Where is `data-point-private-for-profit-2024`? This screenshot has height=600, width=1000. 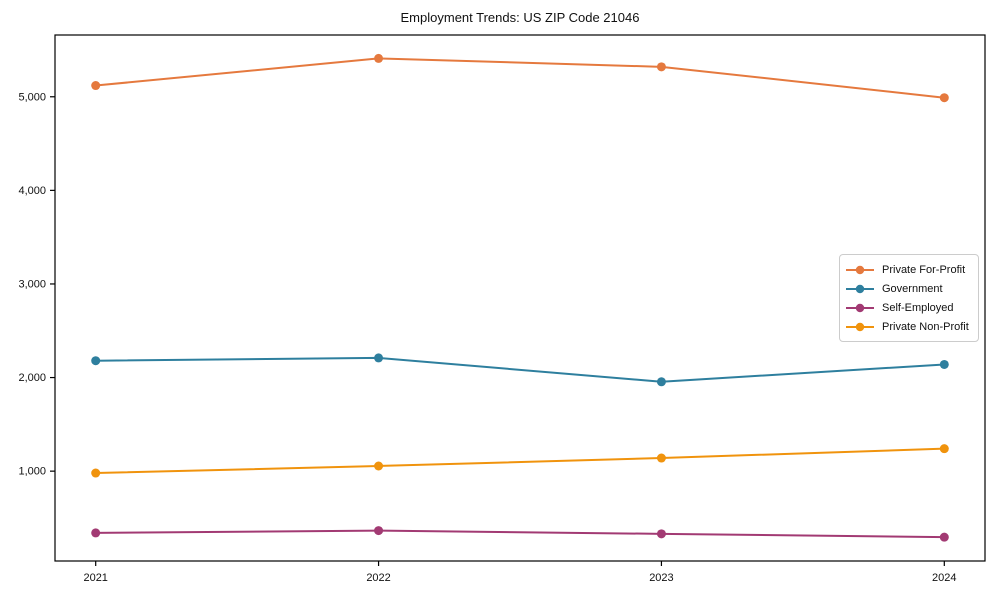 data-point-private-for-profit-2024 is located at coordinates (944, 98).